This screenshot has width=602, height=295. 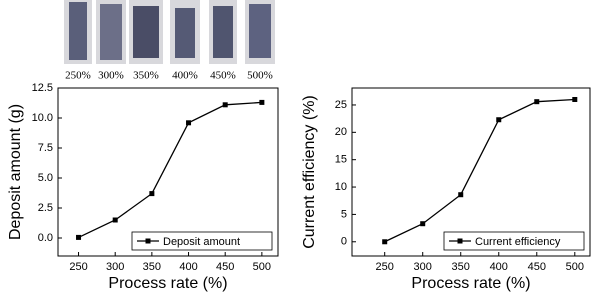 What do you see at coordinates (309, 172) in the screenshot?
I see `y-axis-label: Current efficiency (%)` at bounding box center [309, 172].